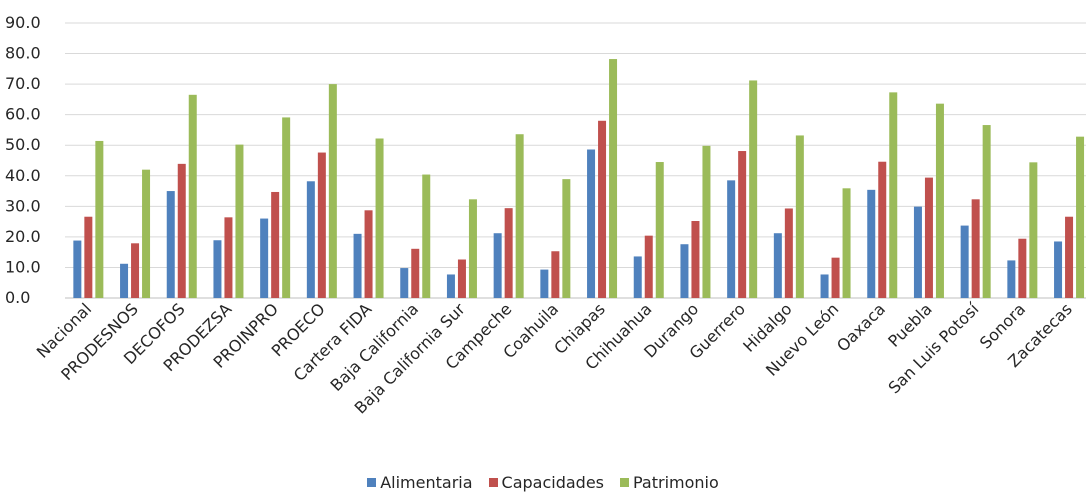  What do you see at coordinates (493, 482) in the screenshot?
I see `legend-swatch-capacidades` at bounding box center [493, 482].